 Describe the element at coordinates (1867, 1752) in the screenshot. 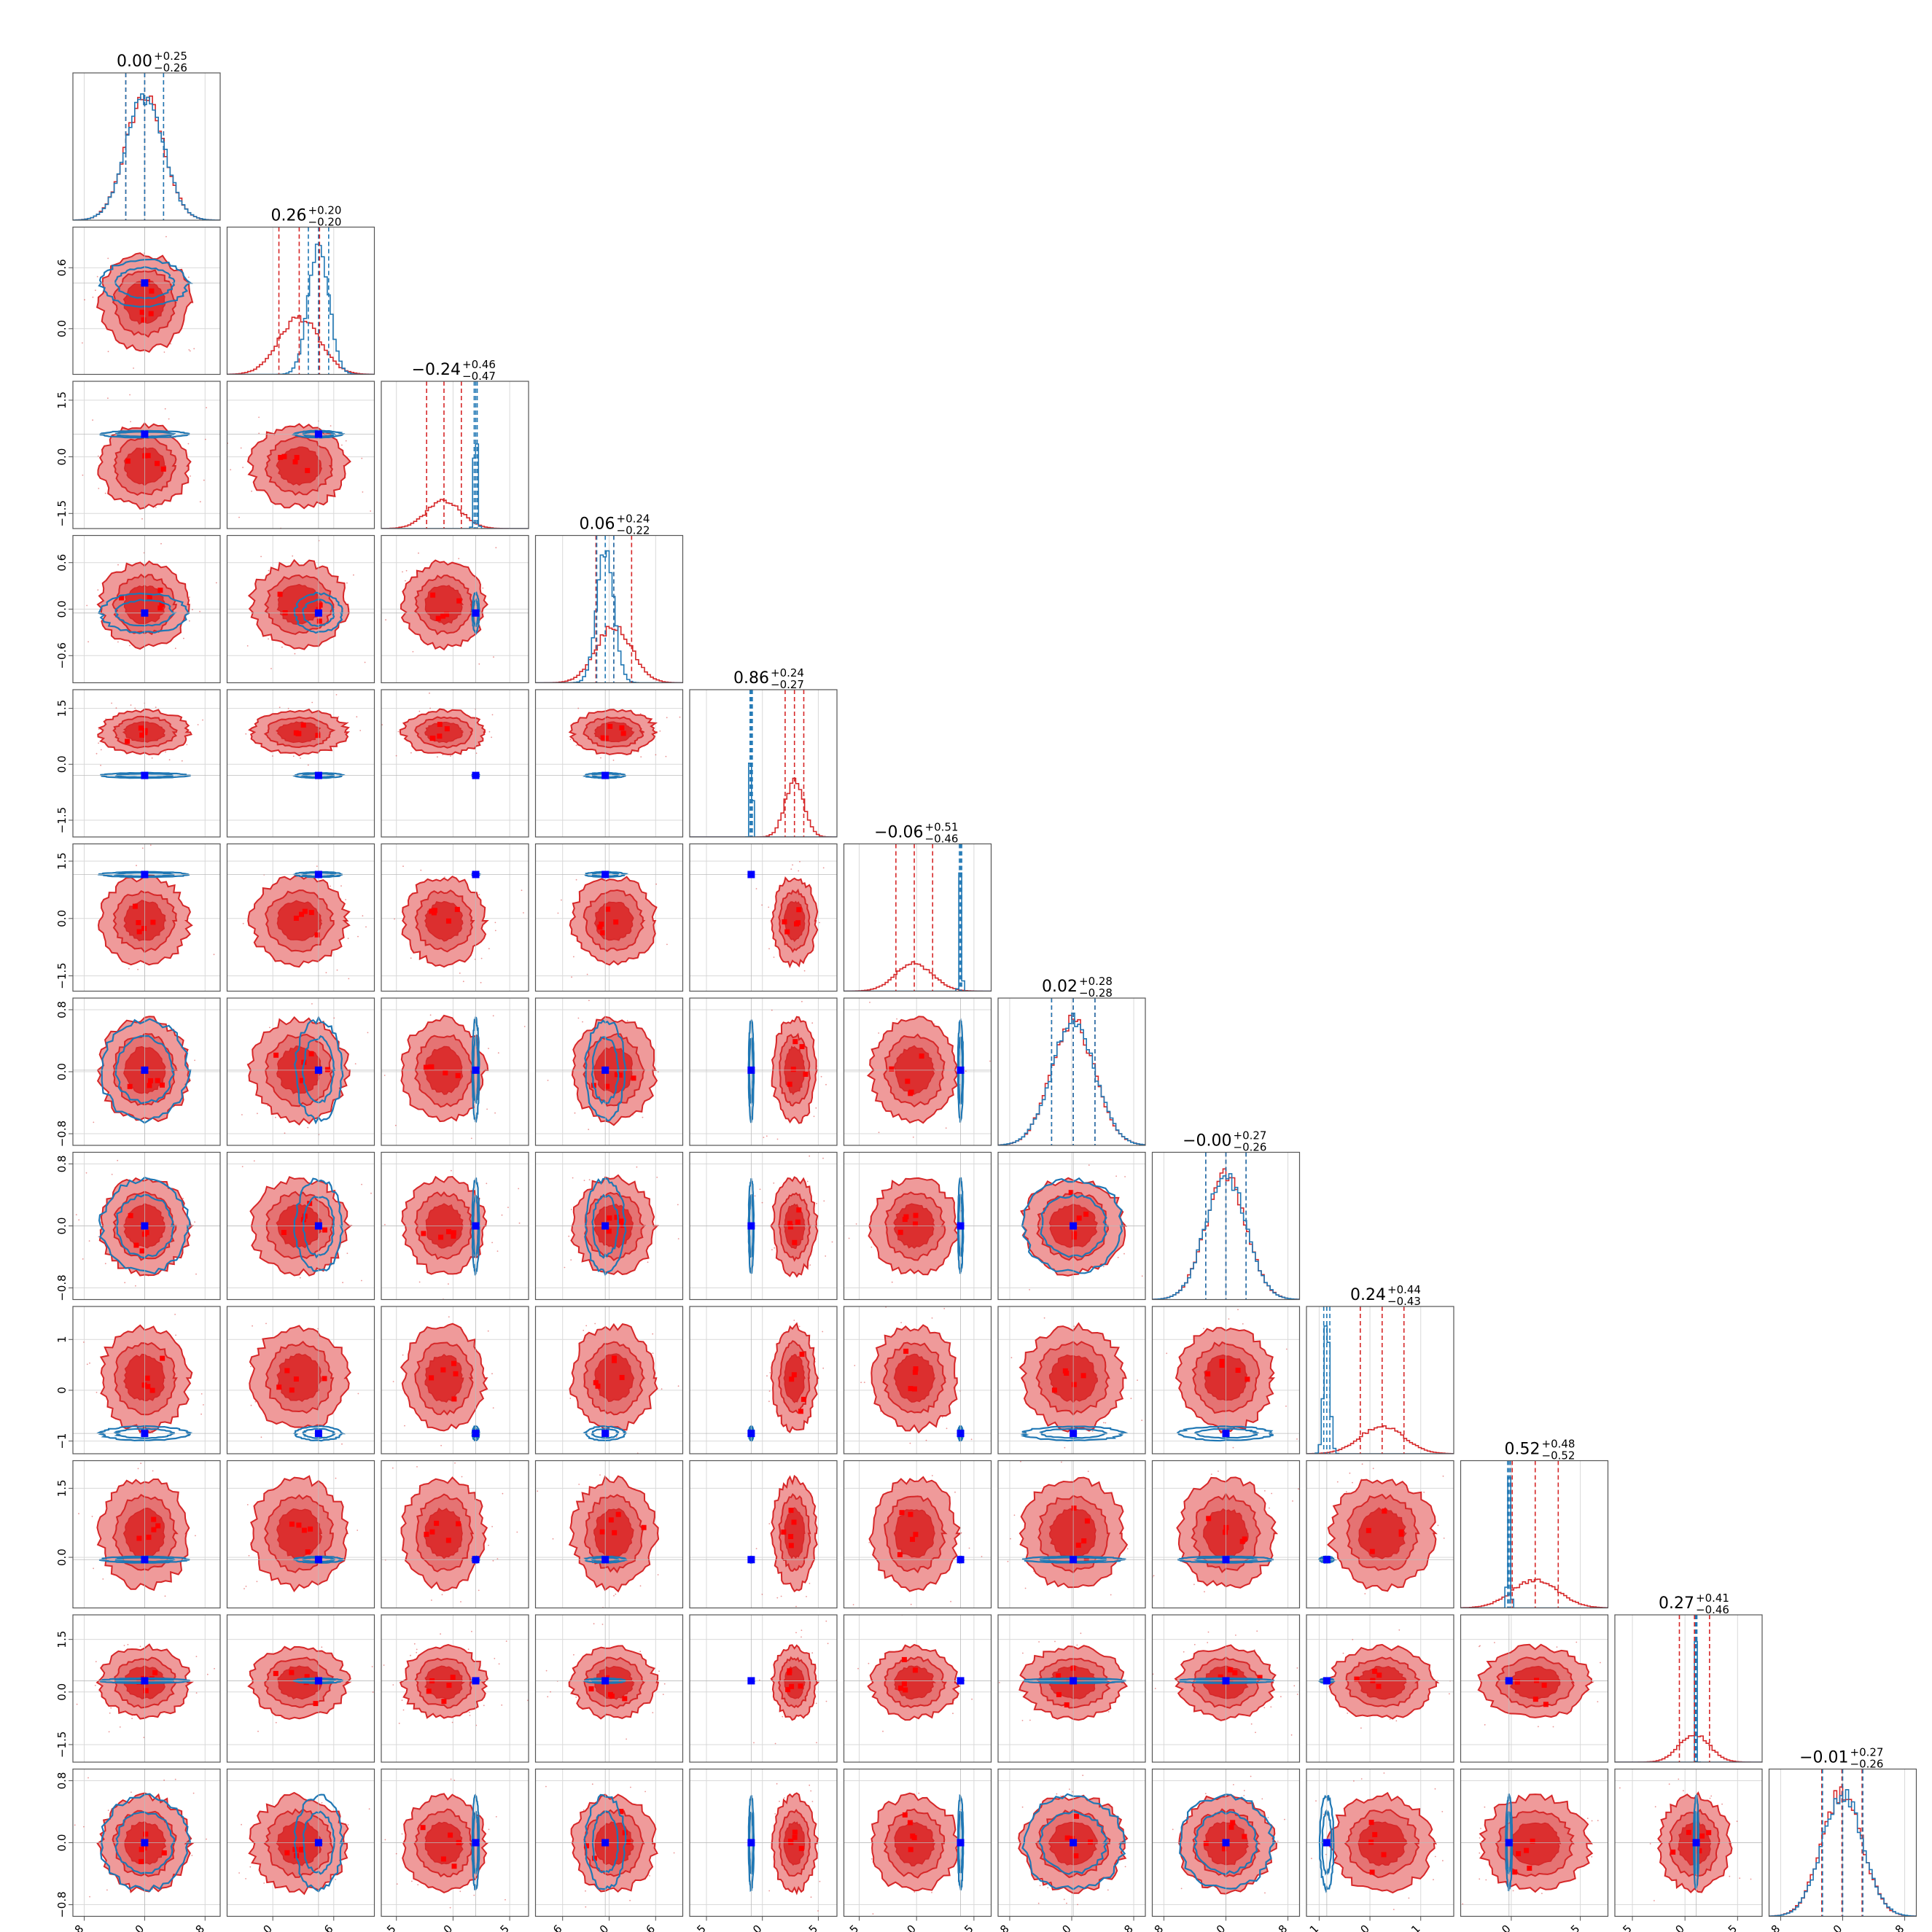

I see `title-plus: +0.27` at that location.